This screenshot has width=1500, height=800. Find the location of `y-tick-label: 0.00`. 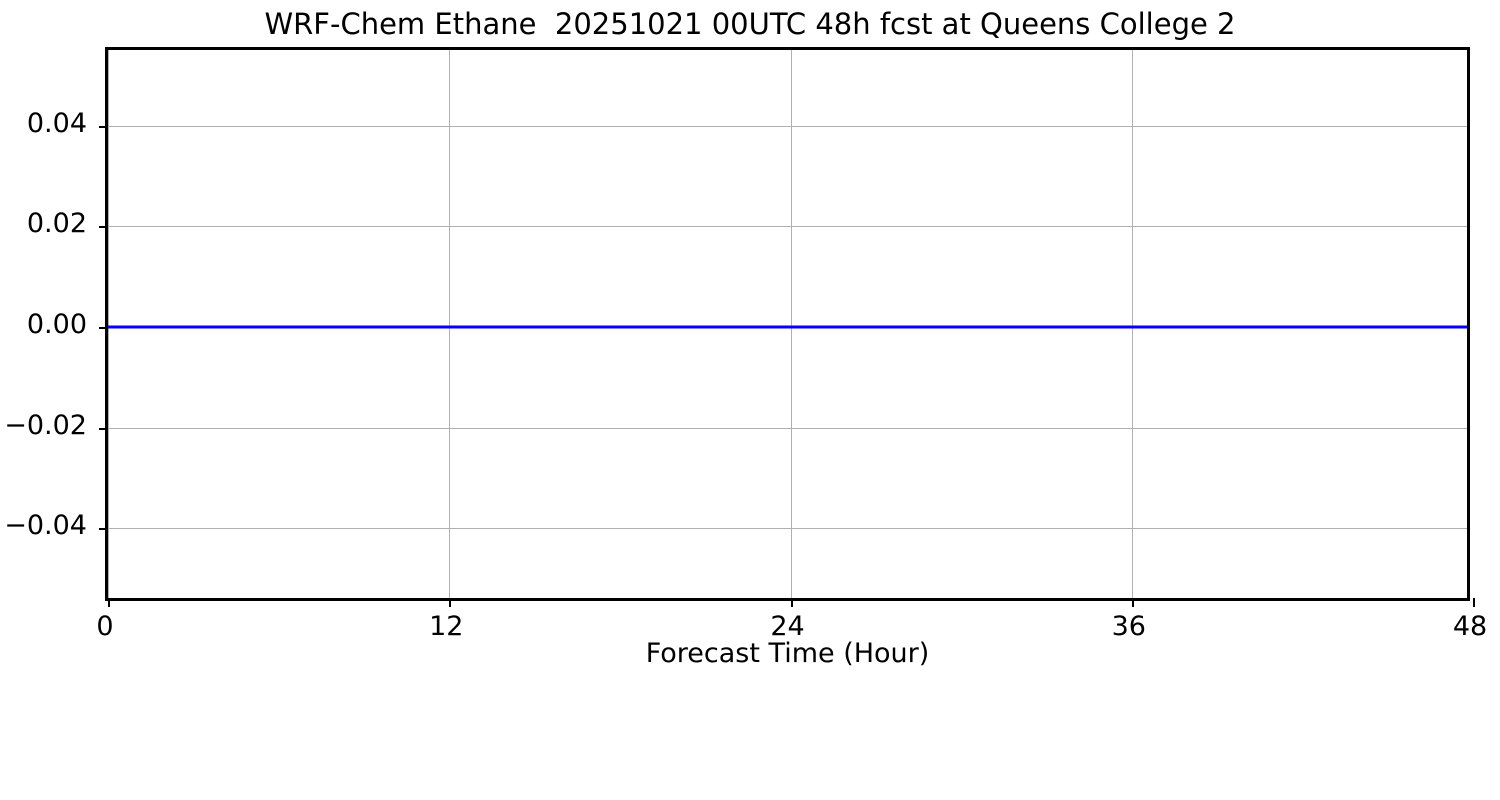

y-tick-label: 0.00 is located at coordinates (56, 324).